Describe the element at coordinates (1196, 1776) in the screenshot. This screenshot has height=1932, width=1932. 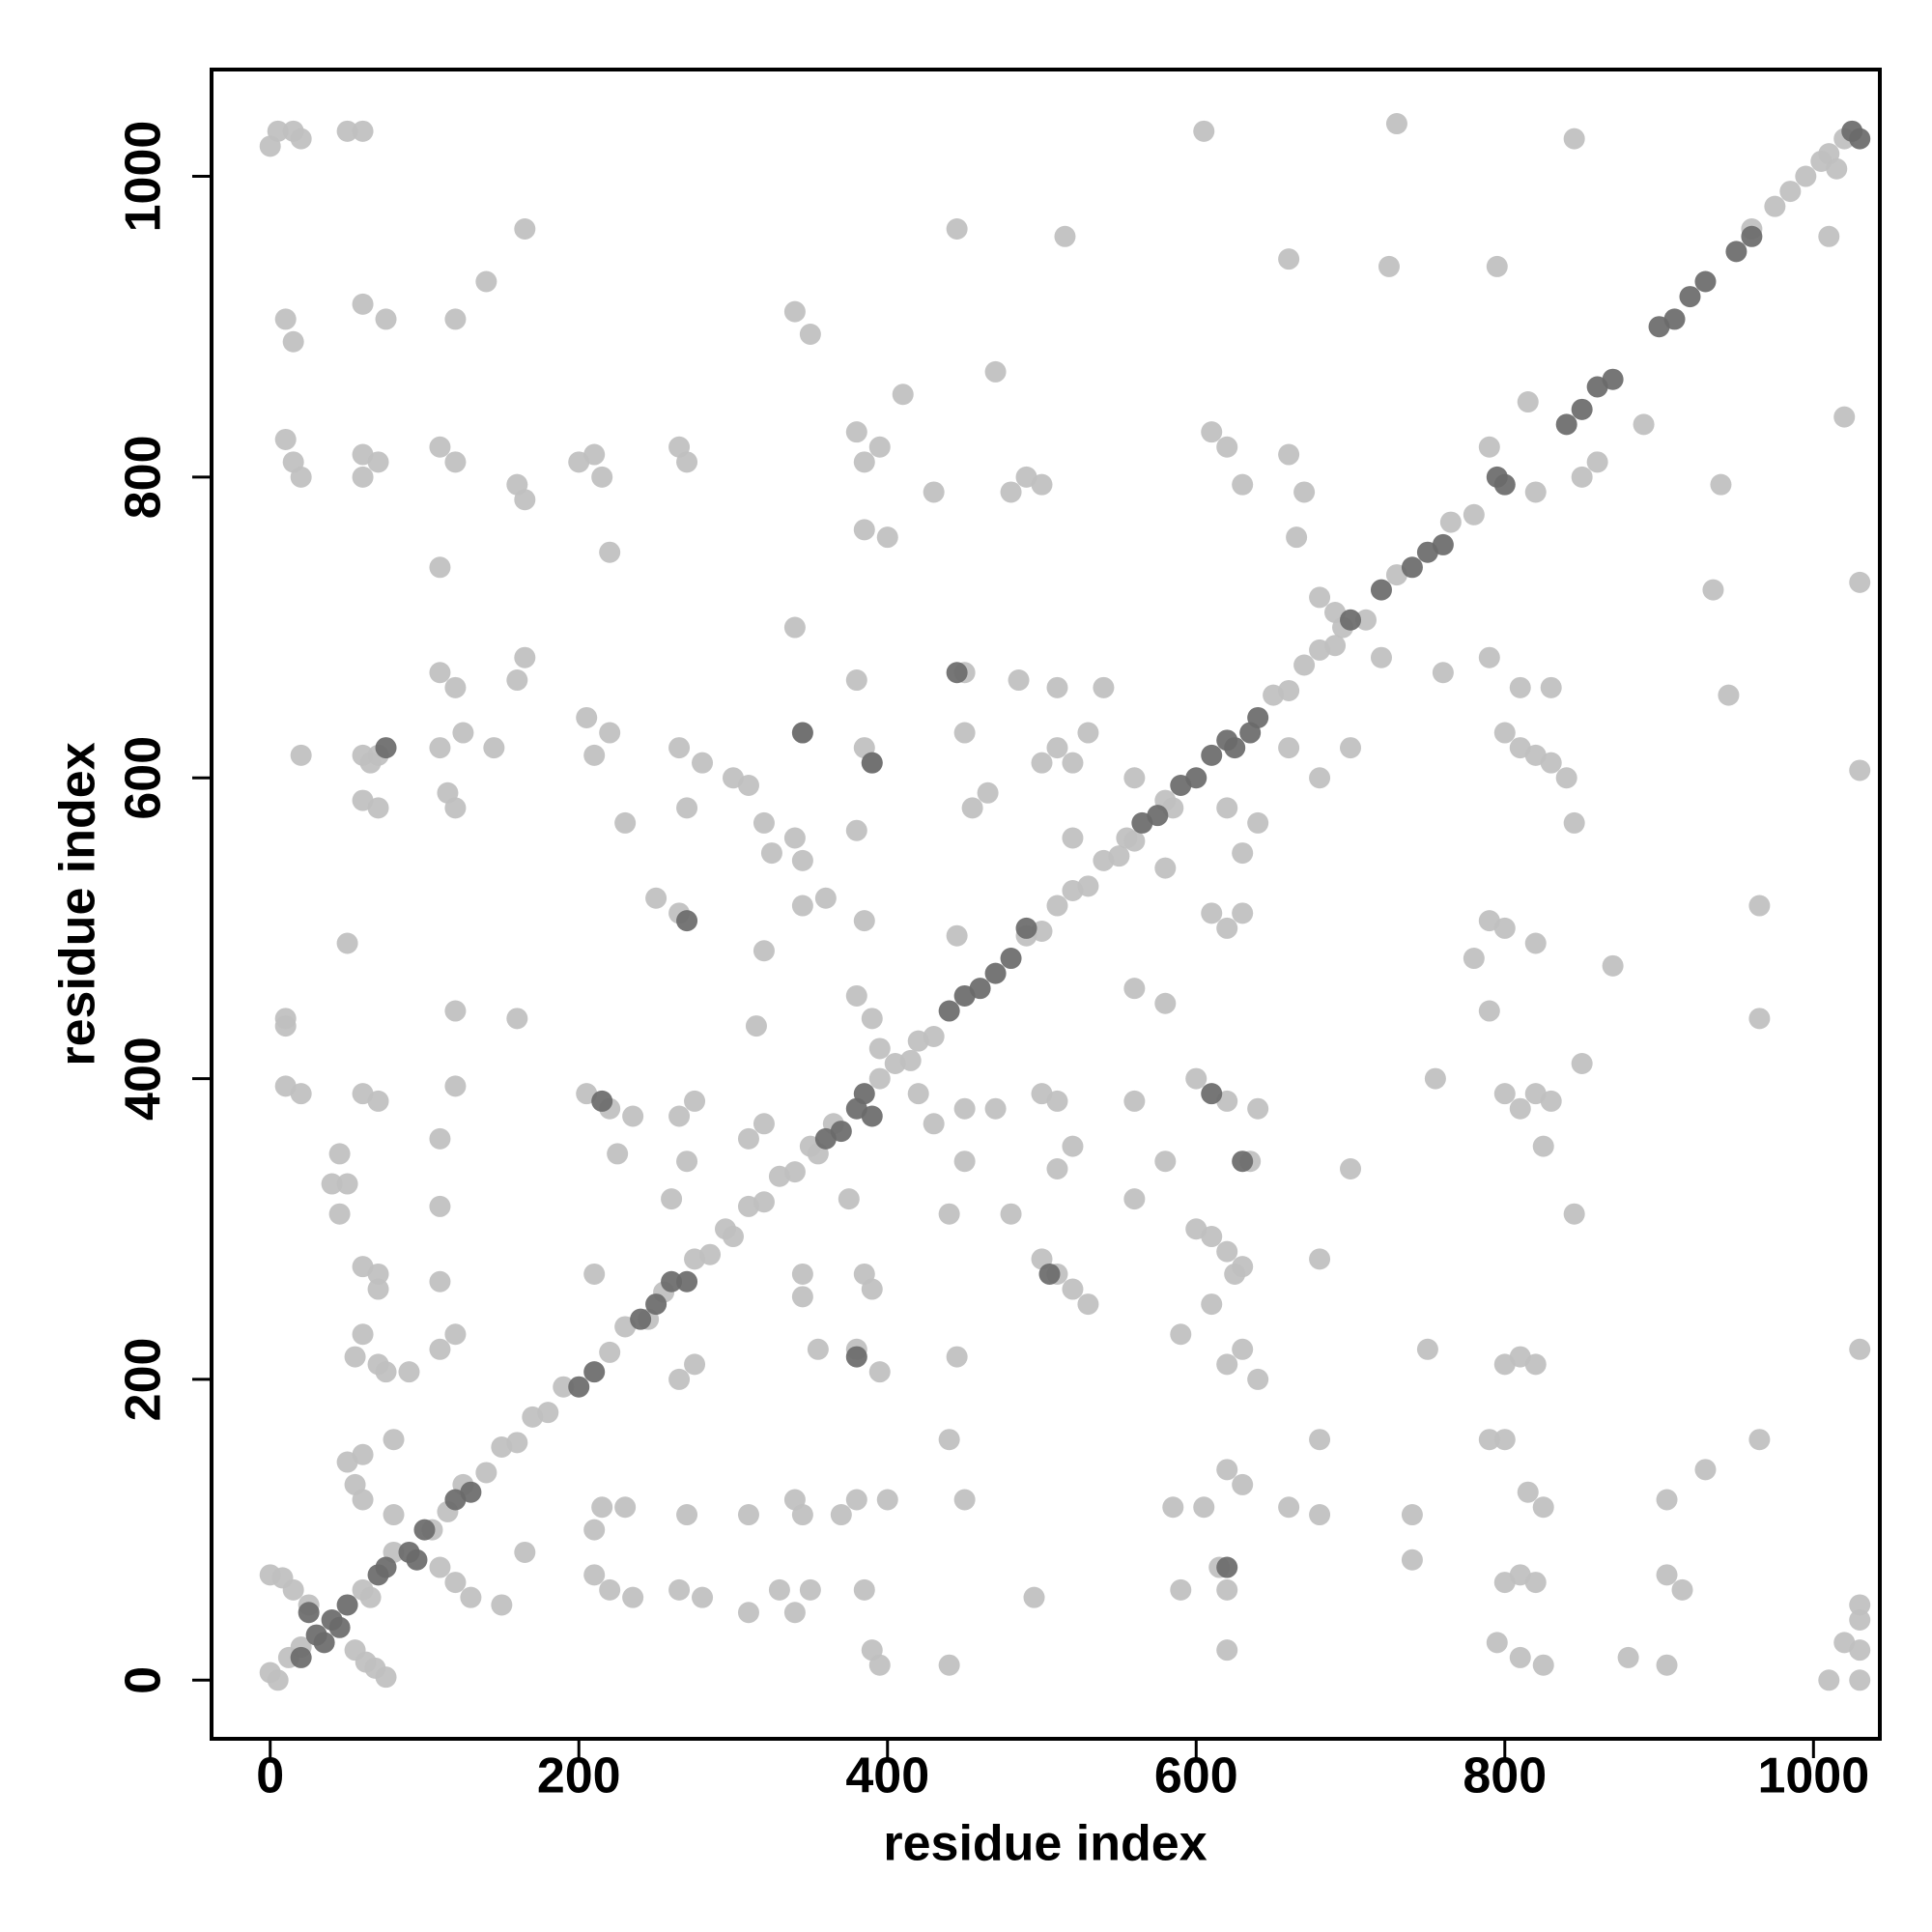
I see `x-tick-label: 600` at that location.